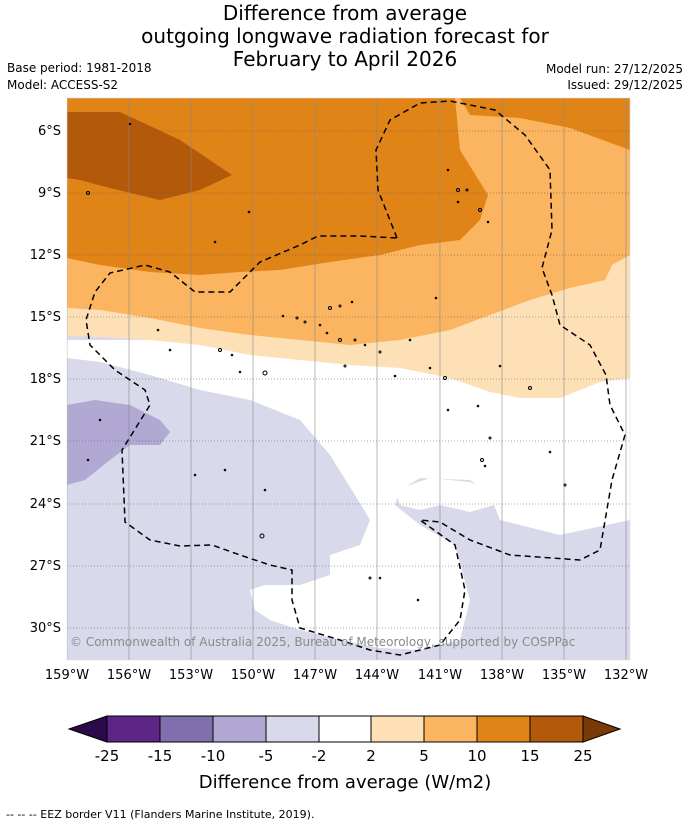 The height and width of the screenshot is (827, 690). Describe the element at coordinates (345, 782) in the screenshot. I see `colorbar-title: Difference from average (W/m2)` at that location.